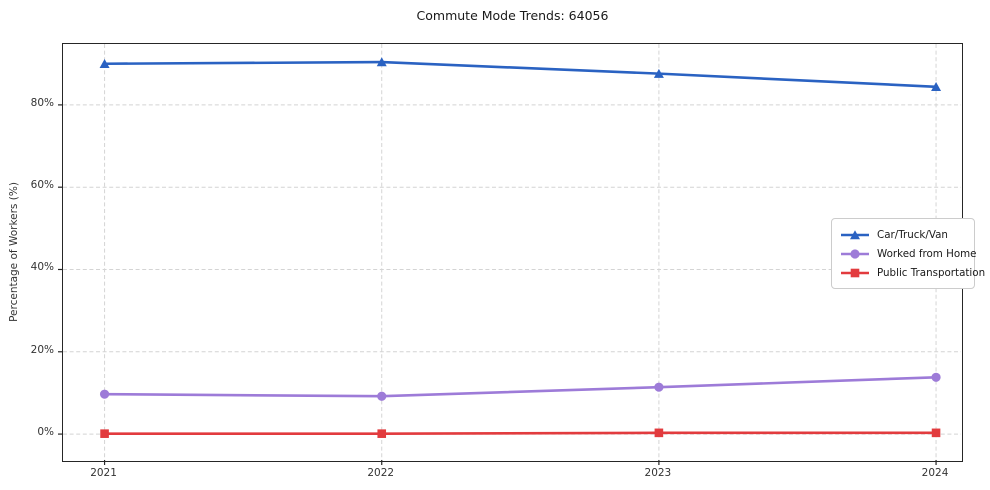 The image size is (990, 490). Describe the element at coordinates (912, 234) in the screenshot. I see `legend-label: Car/Truck/Van` at that location.